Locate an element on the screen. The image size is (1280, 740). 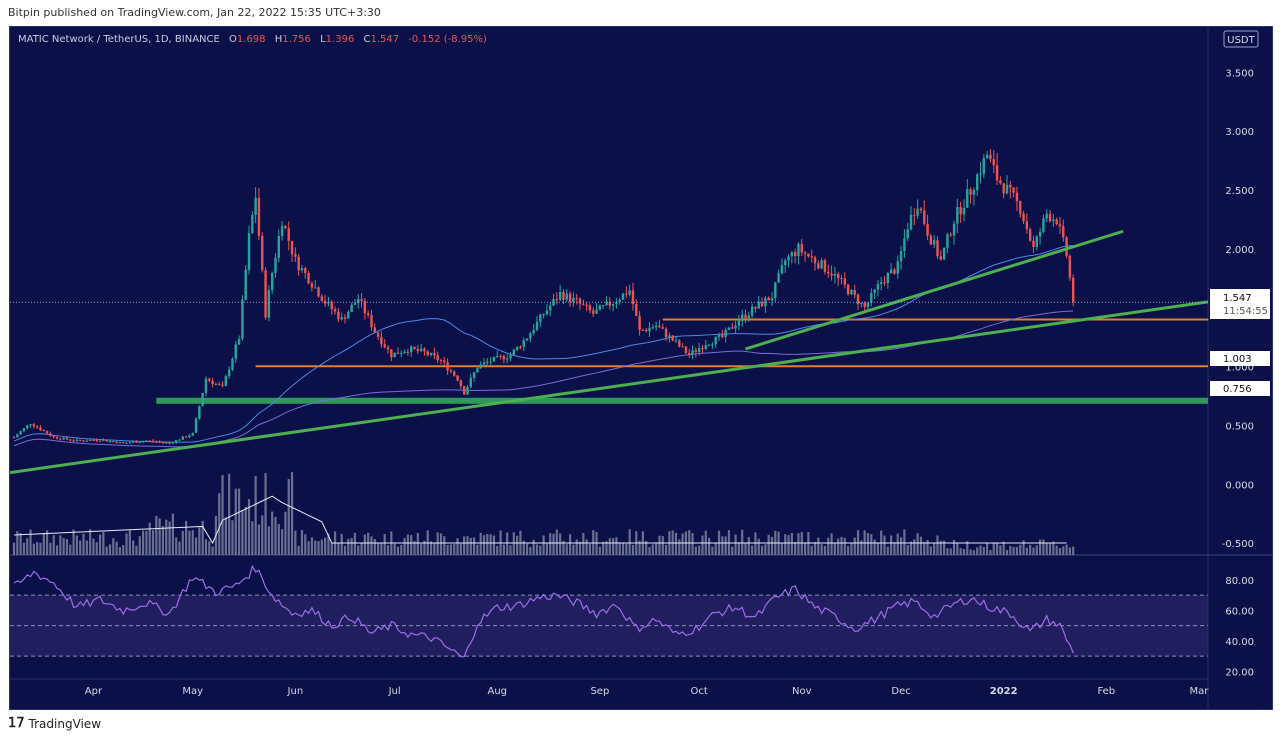
currency-badge-box is located at coordinates (1241, 39).